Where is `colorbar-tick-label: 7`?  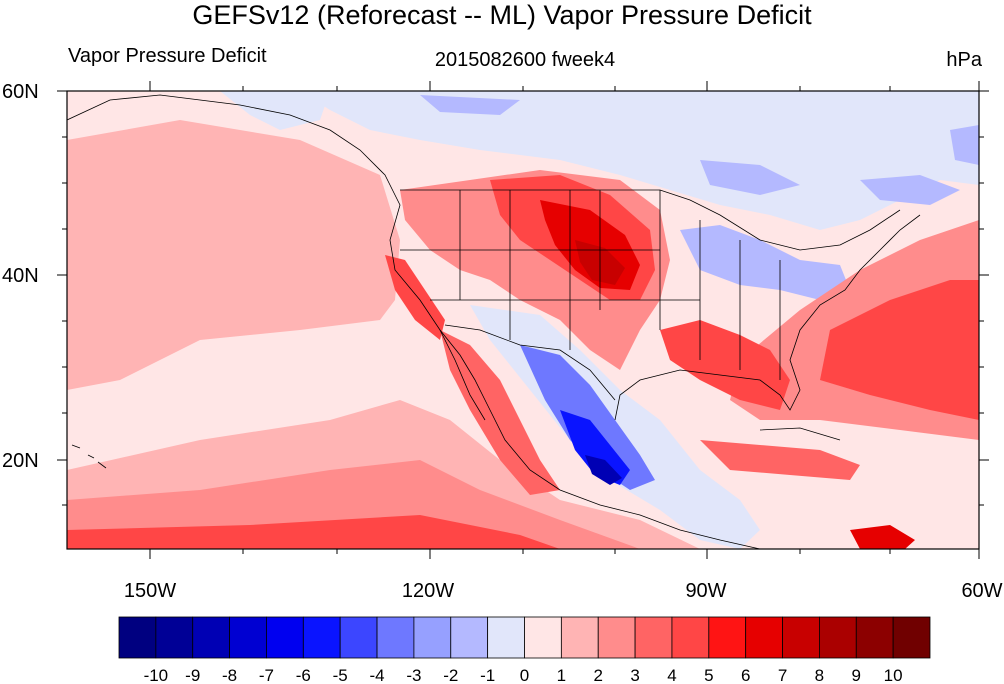 colorbar-tick-label: 7 is located at coordinates (782, 675).